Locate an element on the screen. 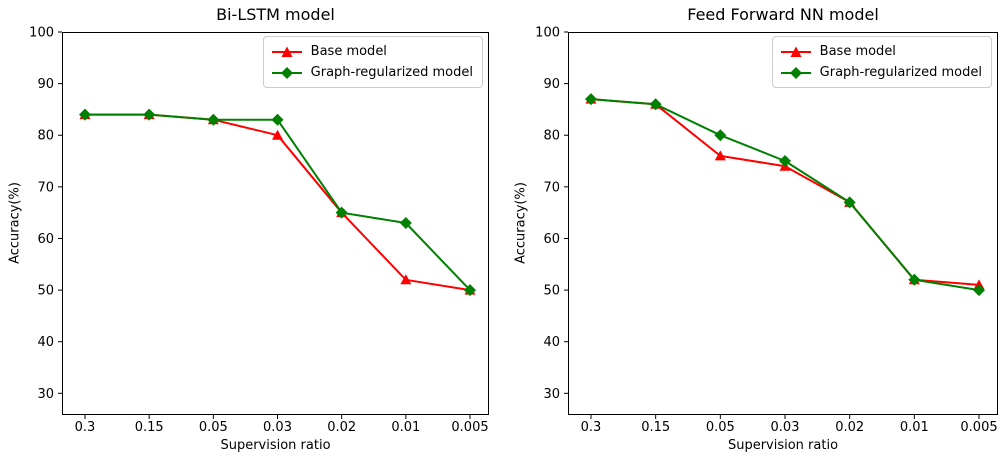 The height and width of the screenshot is (470, 1006). graph-regularized-model-line is located at coordinates (277, 202).